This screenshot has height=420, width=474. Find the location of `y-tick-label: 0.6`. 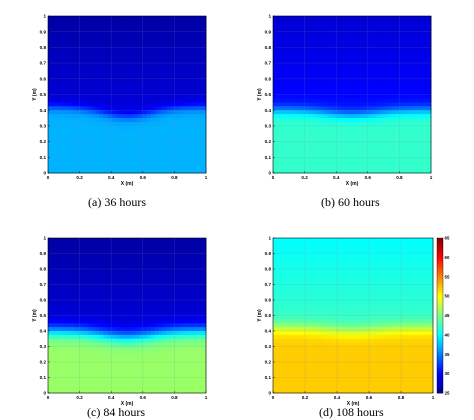

y-tick-label: 0.6 is located at coordinates (43, 78).